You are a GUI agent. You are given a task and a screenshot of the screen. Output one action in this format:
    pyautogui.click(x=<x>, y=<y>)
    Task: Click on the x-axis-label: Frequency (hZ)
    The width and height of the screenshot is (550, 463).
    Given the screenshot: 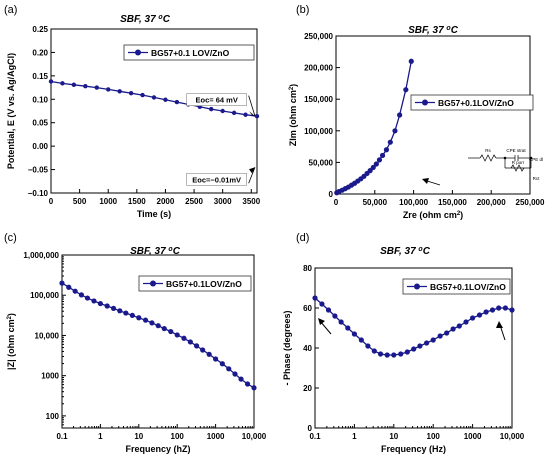 What is the action you would take?
    pyautogui.click(x=157, y=449)
    